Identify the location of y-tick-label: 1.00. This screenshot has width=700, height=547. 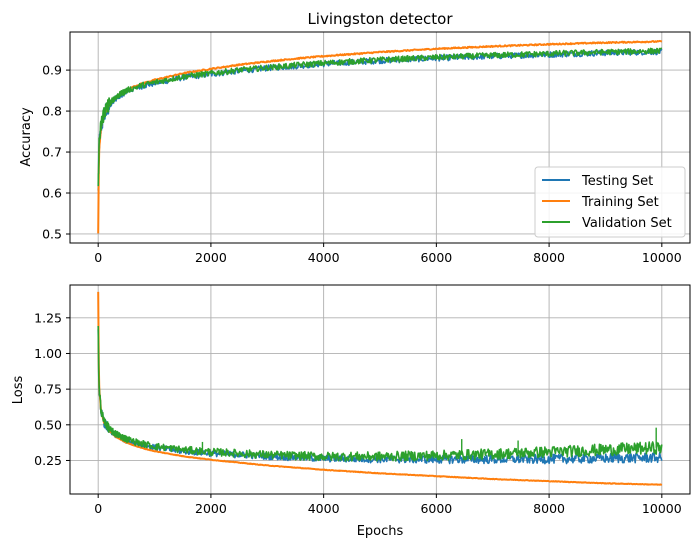
(48, 353).